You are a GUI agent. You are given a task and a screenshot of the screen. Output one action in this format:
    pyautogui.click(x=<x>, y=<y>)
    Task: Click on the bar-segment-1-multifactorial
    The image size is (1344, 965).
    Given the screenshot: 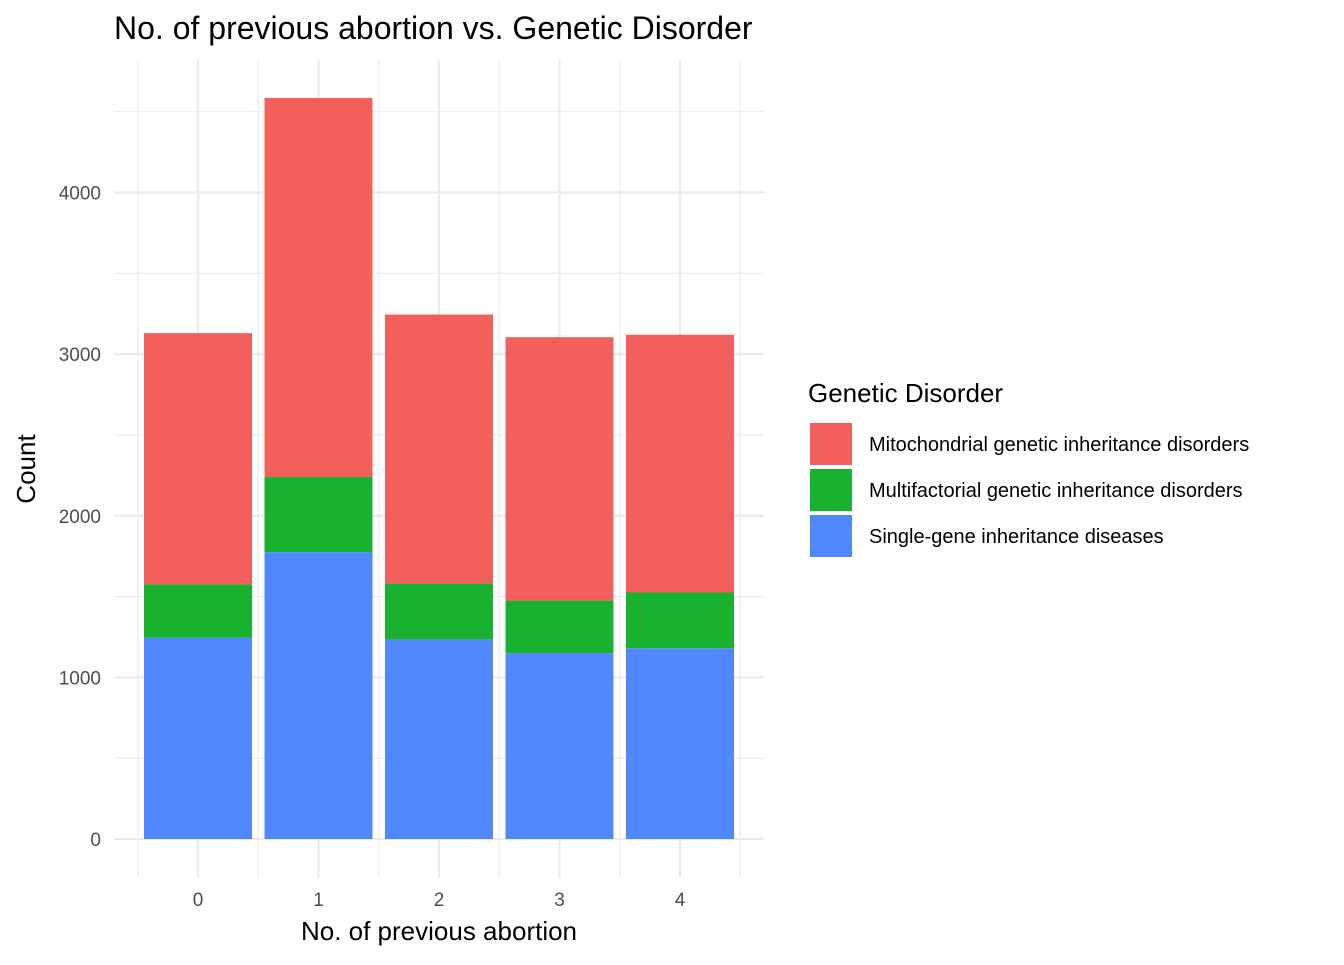 What is the action you would take?
    pyautogui.click(x=318, y=514)
    